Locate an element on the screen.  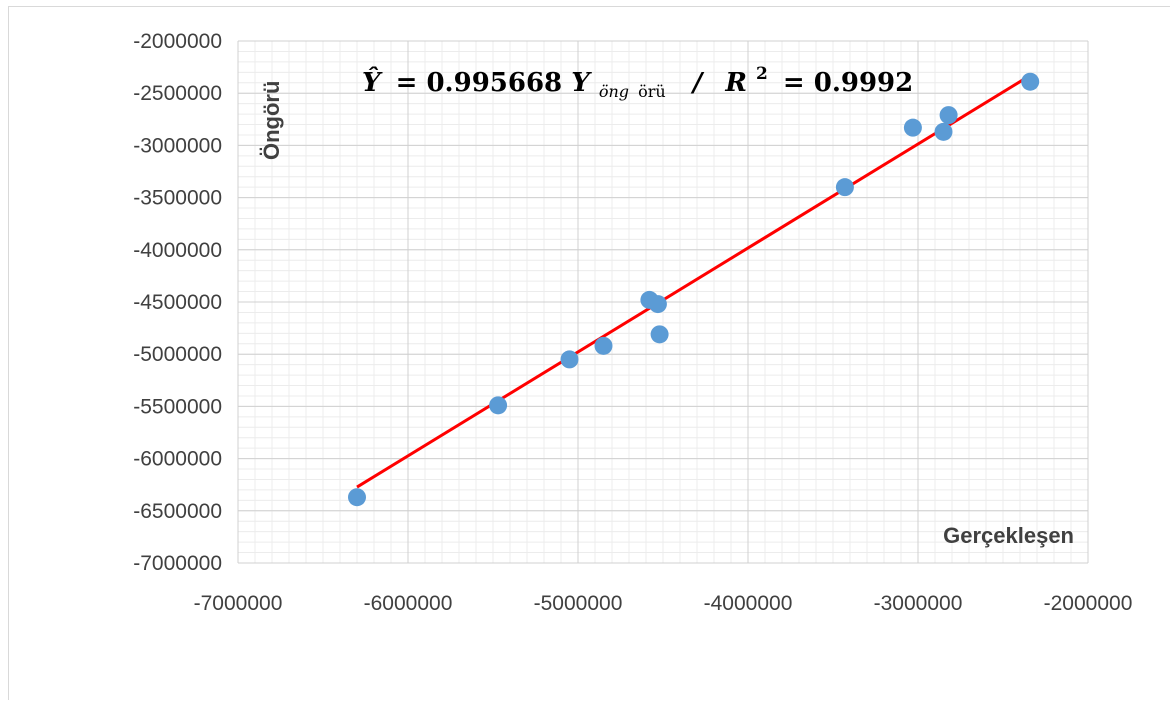
eq-yhat: Ŷ is located at coordinates (372, 82).